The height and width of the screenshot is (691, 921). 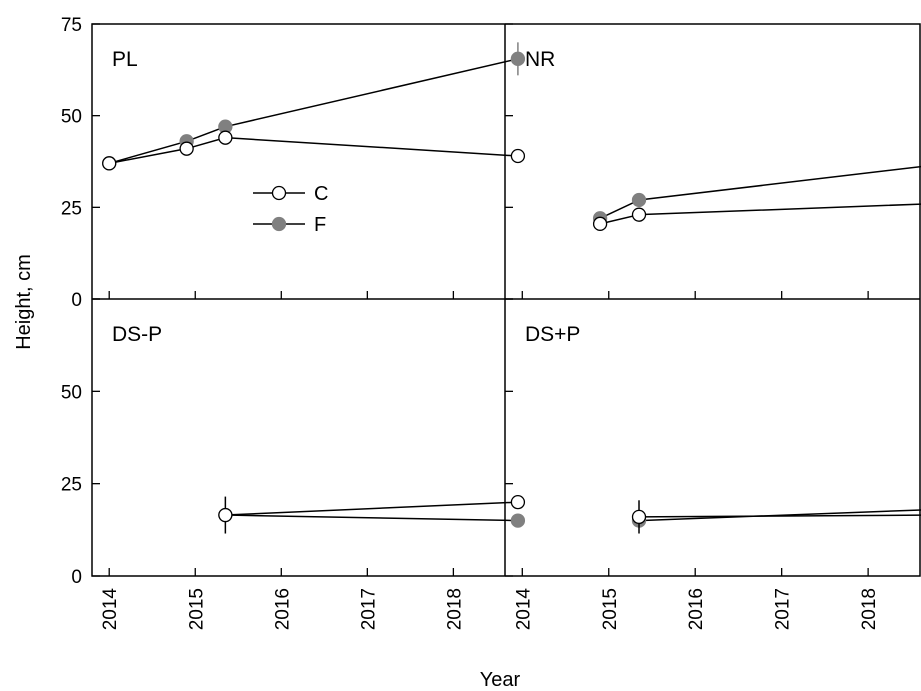 I want to click on legend-label: C, so click(x=321, y=194).